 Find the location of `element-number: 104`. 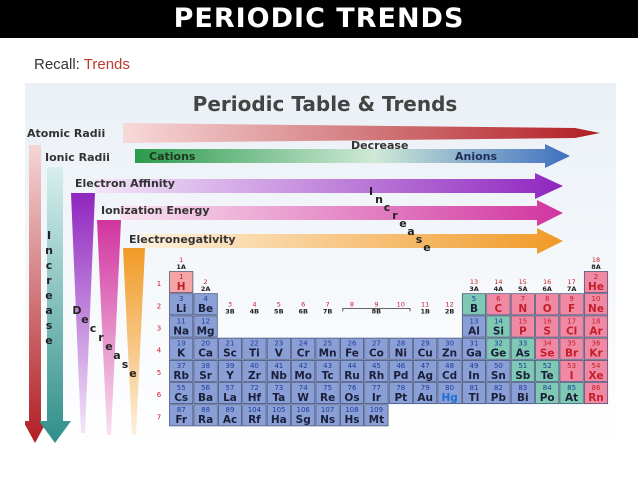

element-number: 104 is located at coordinates (255, 410).